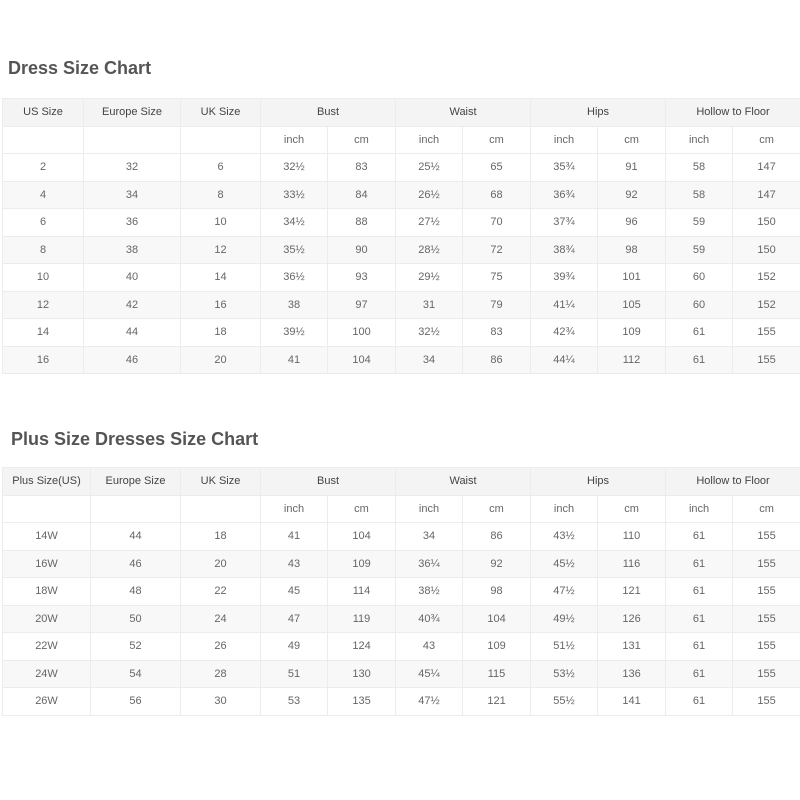  What do you see at coordinates (497, 222) in the screenshot?
I see `table-cell: 70` at bounding box center [497, 222].